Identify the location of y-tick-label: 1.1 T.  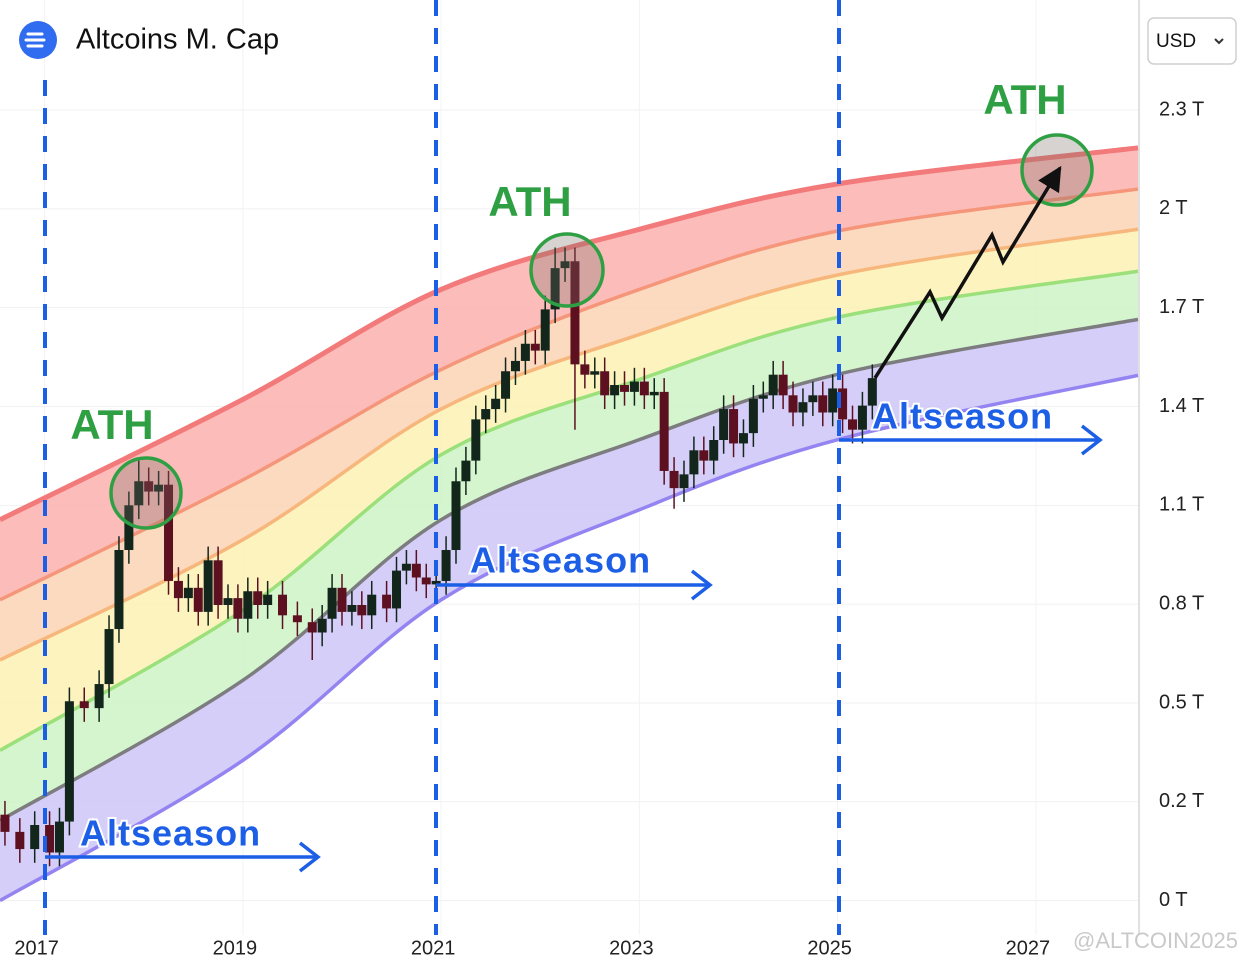
(1181, 505).